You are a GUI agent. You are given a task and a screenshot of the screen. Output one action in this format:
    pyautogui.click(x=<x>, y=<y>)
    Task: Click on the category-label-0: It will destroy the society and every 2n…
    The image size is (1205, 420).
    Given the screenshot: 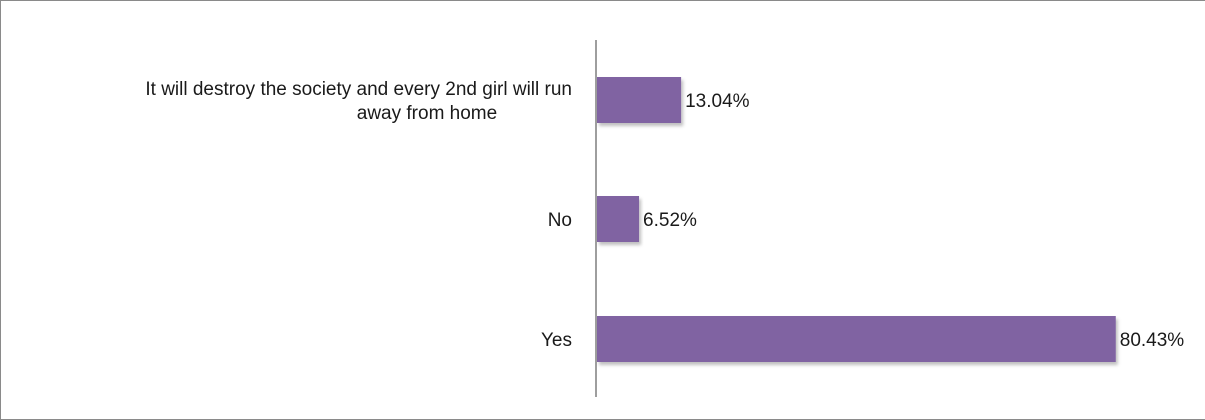 What is the action you would take?
    pyautogui.click(x=358, y=101)
    